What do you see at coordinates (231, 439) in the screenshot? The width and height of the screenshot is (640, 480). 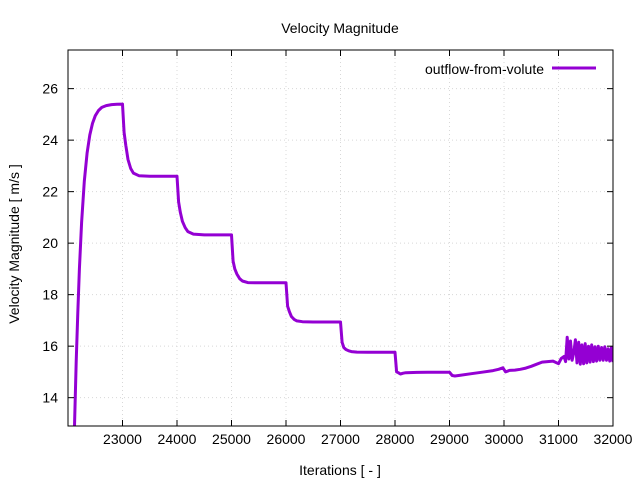 I see `x-tick-label: 25000` at bounding box center [231, 439].